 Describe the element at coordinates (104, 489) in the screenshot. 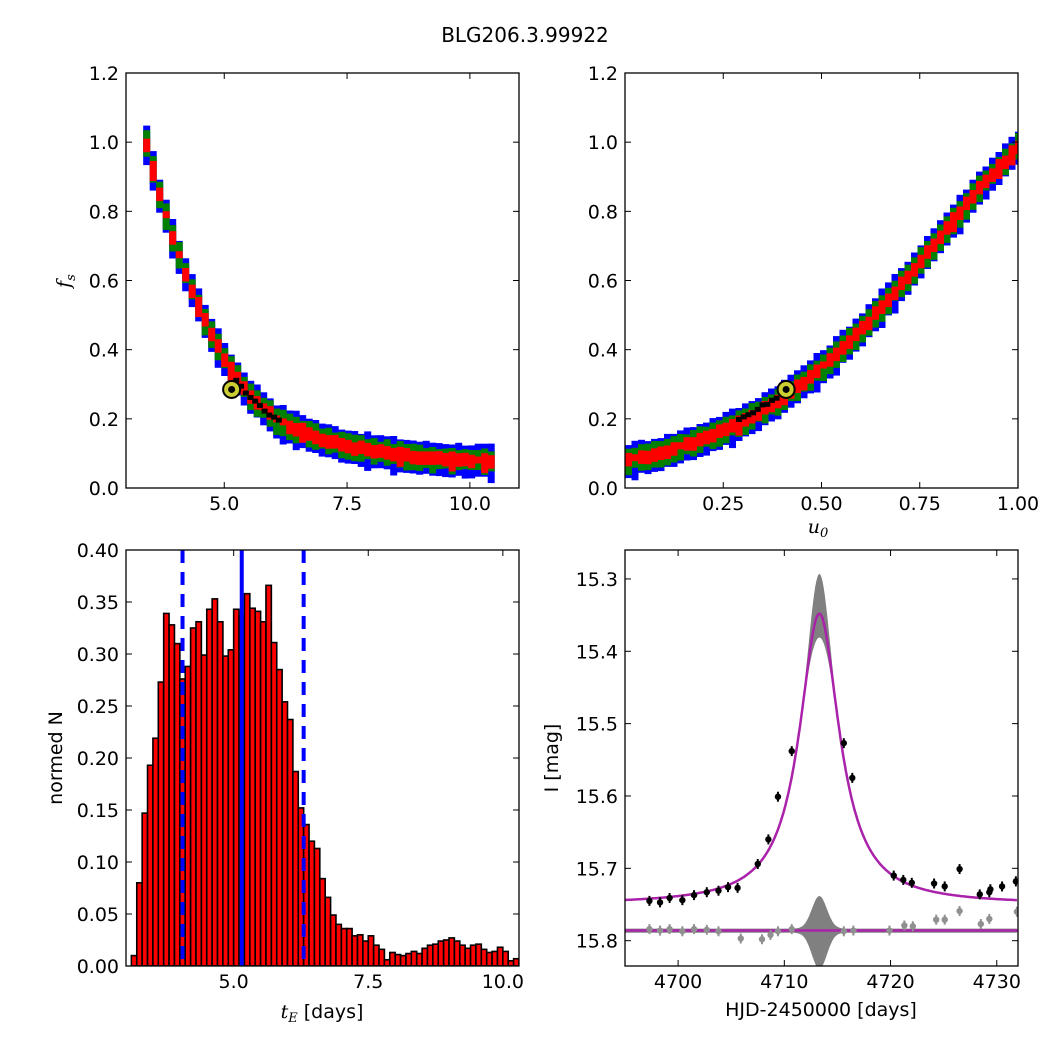

I see `y-tick-label: 0.0` at that location.